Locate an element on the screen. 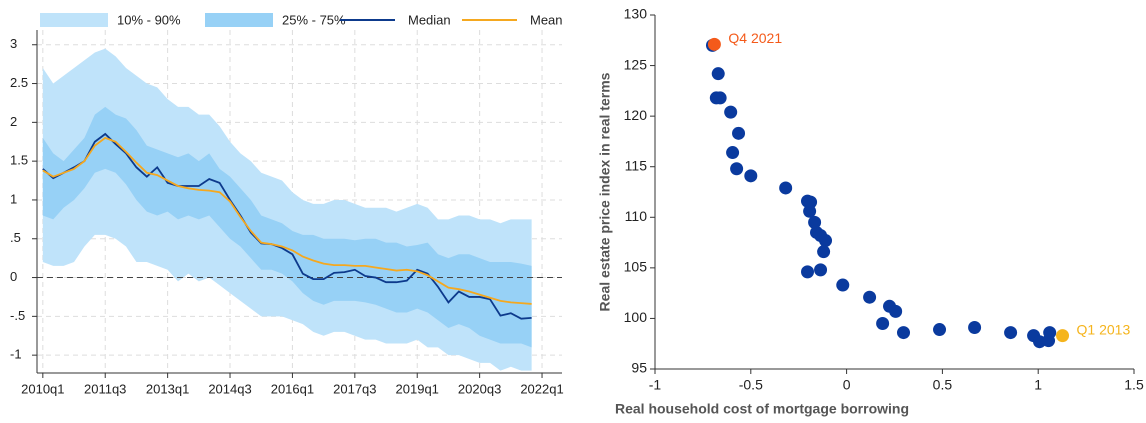  x-tick-label: 1 is located at coordinates (1038, 385).